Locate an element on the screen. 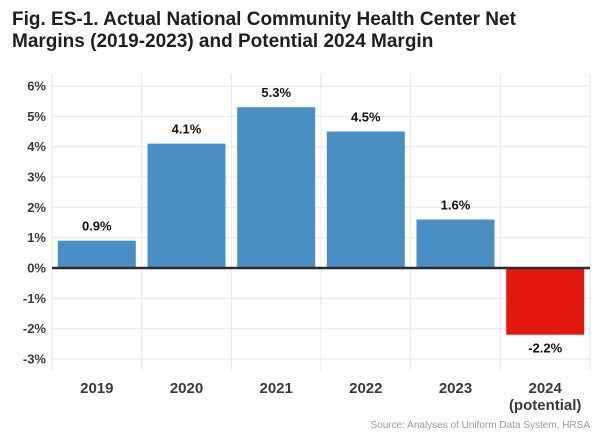 Image resolution: width=600 pixels, height=436 pixels. bar-2019 is located at coordinates (96, 254).